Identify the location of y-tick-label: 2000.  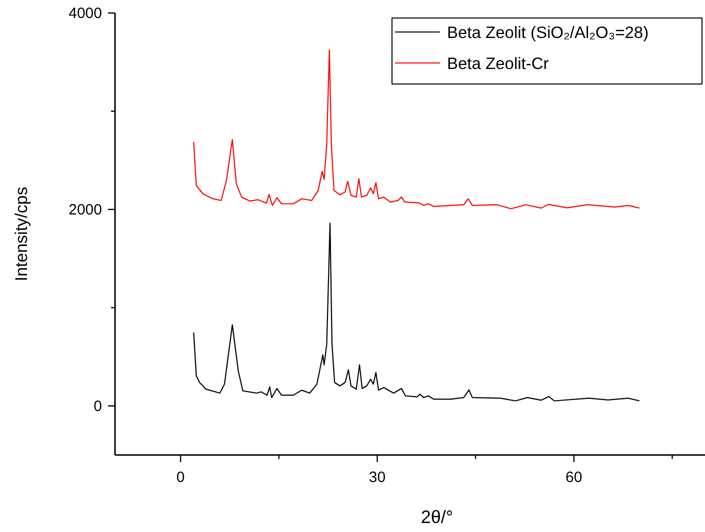
(85, 209).